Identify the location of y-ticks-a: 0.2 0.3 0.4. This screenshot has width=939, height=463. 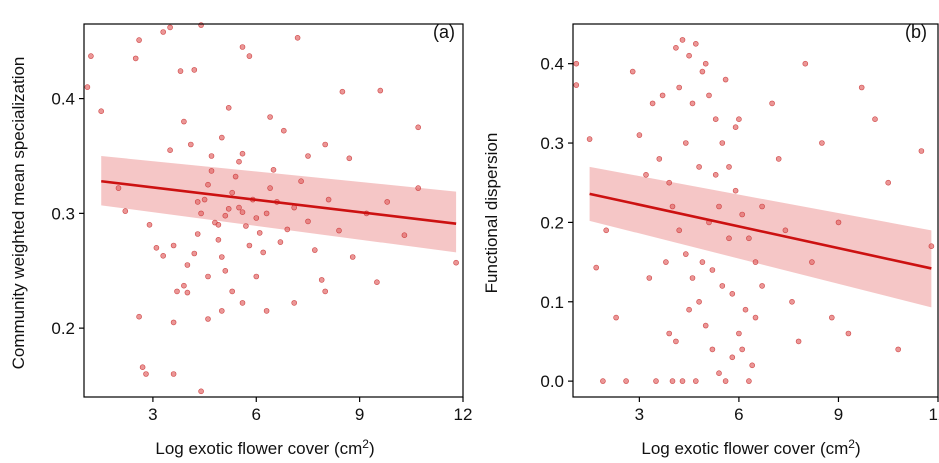
(67, 214).